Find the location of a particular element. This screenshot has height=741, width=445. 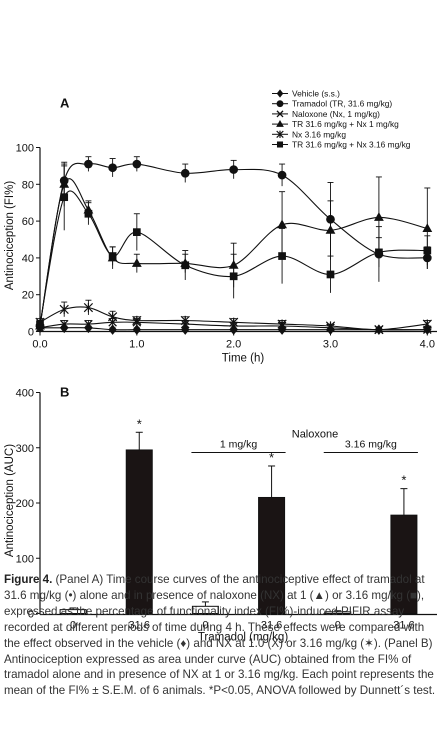

panel-a-legend-entry: TR 31.6 mg/kg + Nx 1 mg/kg is located at coordinates (335, 124).